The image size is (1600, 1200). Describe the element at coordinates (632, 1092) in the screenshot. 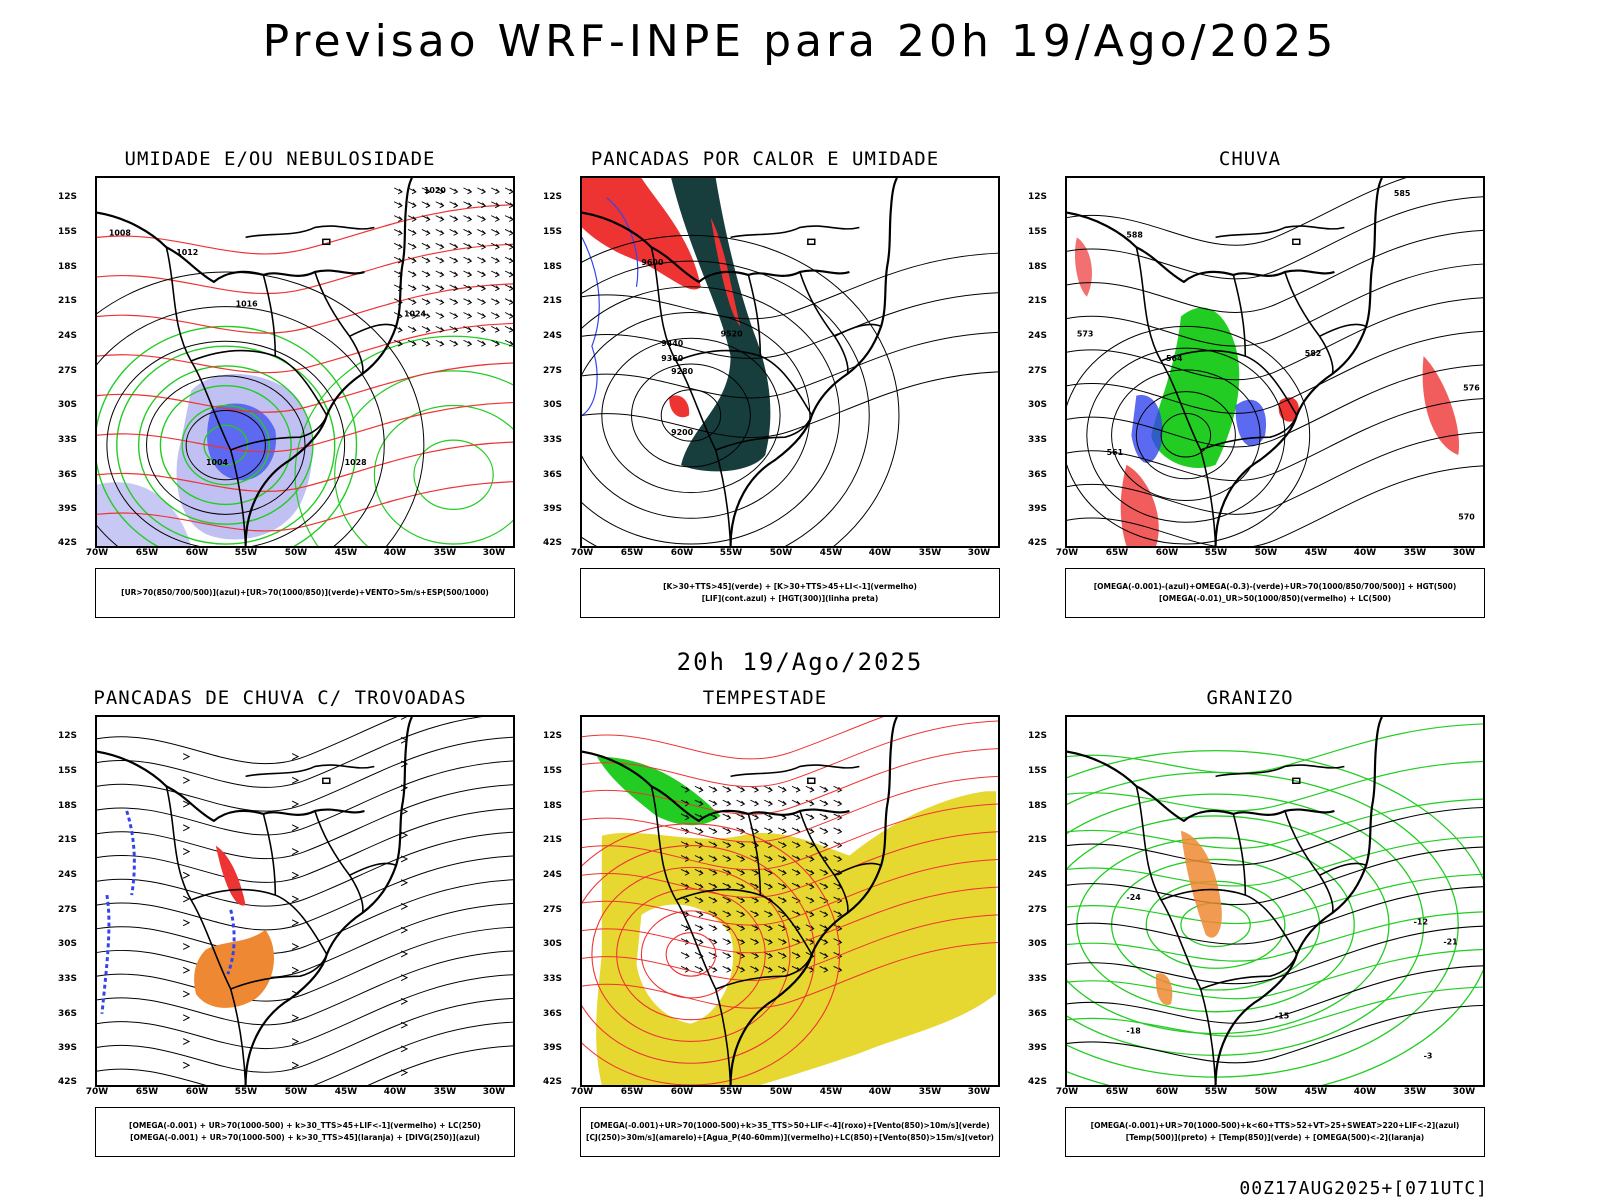

I see `lon-tick-label: 65W` at that location.